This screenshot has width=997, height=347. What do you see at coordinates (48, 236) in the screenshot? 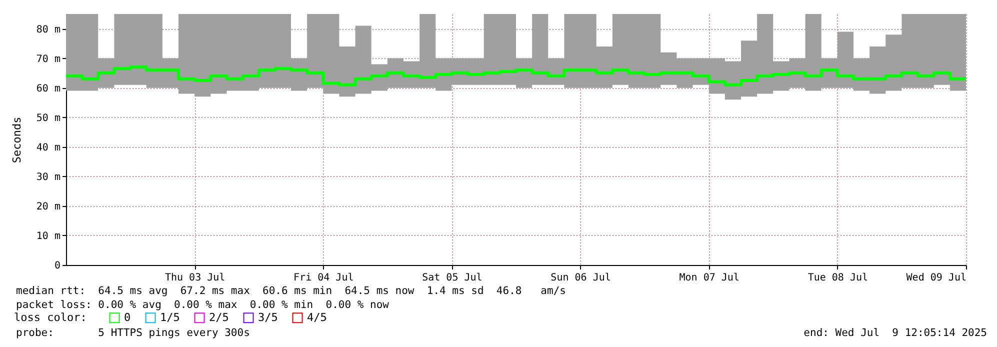
I see `y-tick-label: 10 m` at bounding box center [48, 236].